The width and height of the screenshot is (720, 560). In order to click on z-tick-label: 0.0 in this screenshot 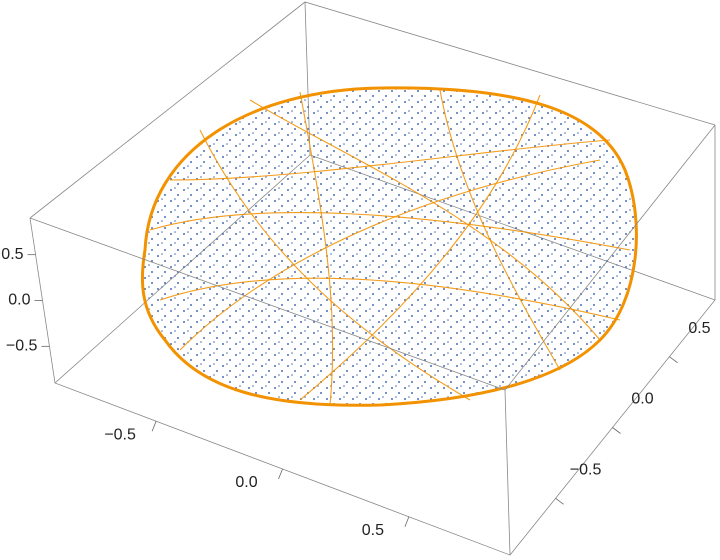, I will do `click(19, 300)`.